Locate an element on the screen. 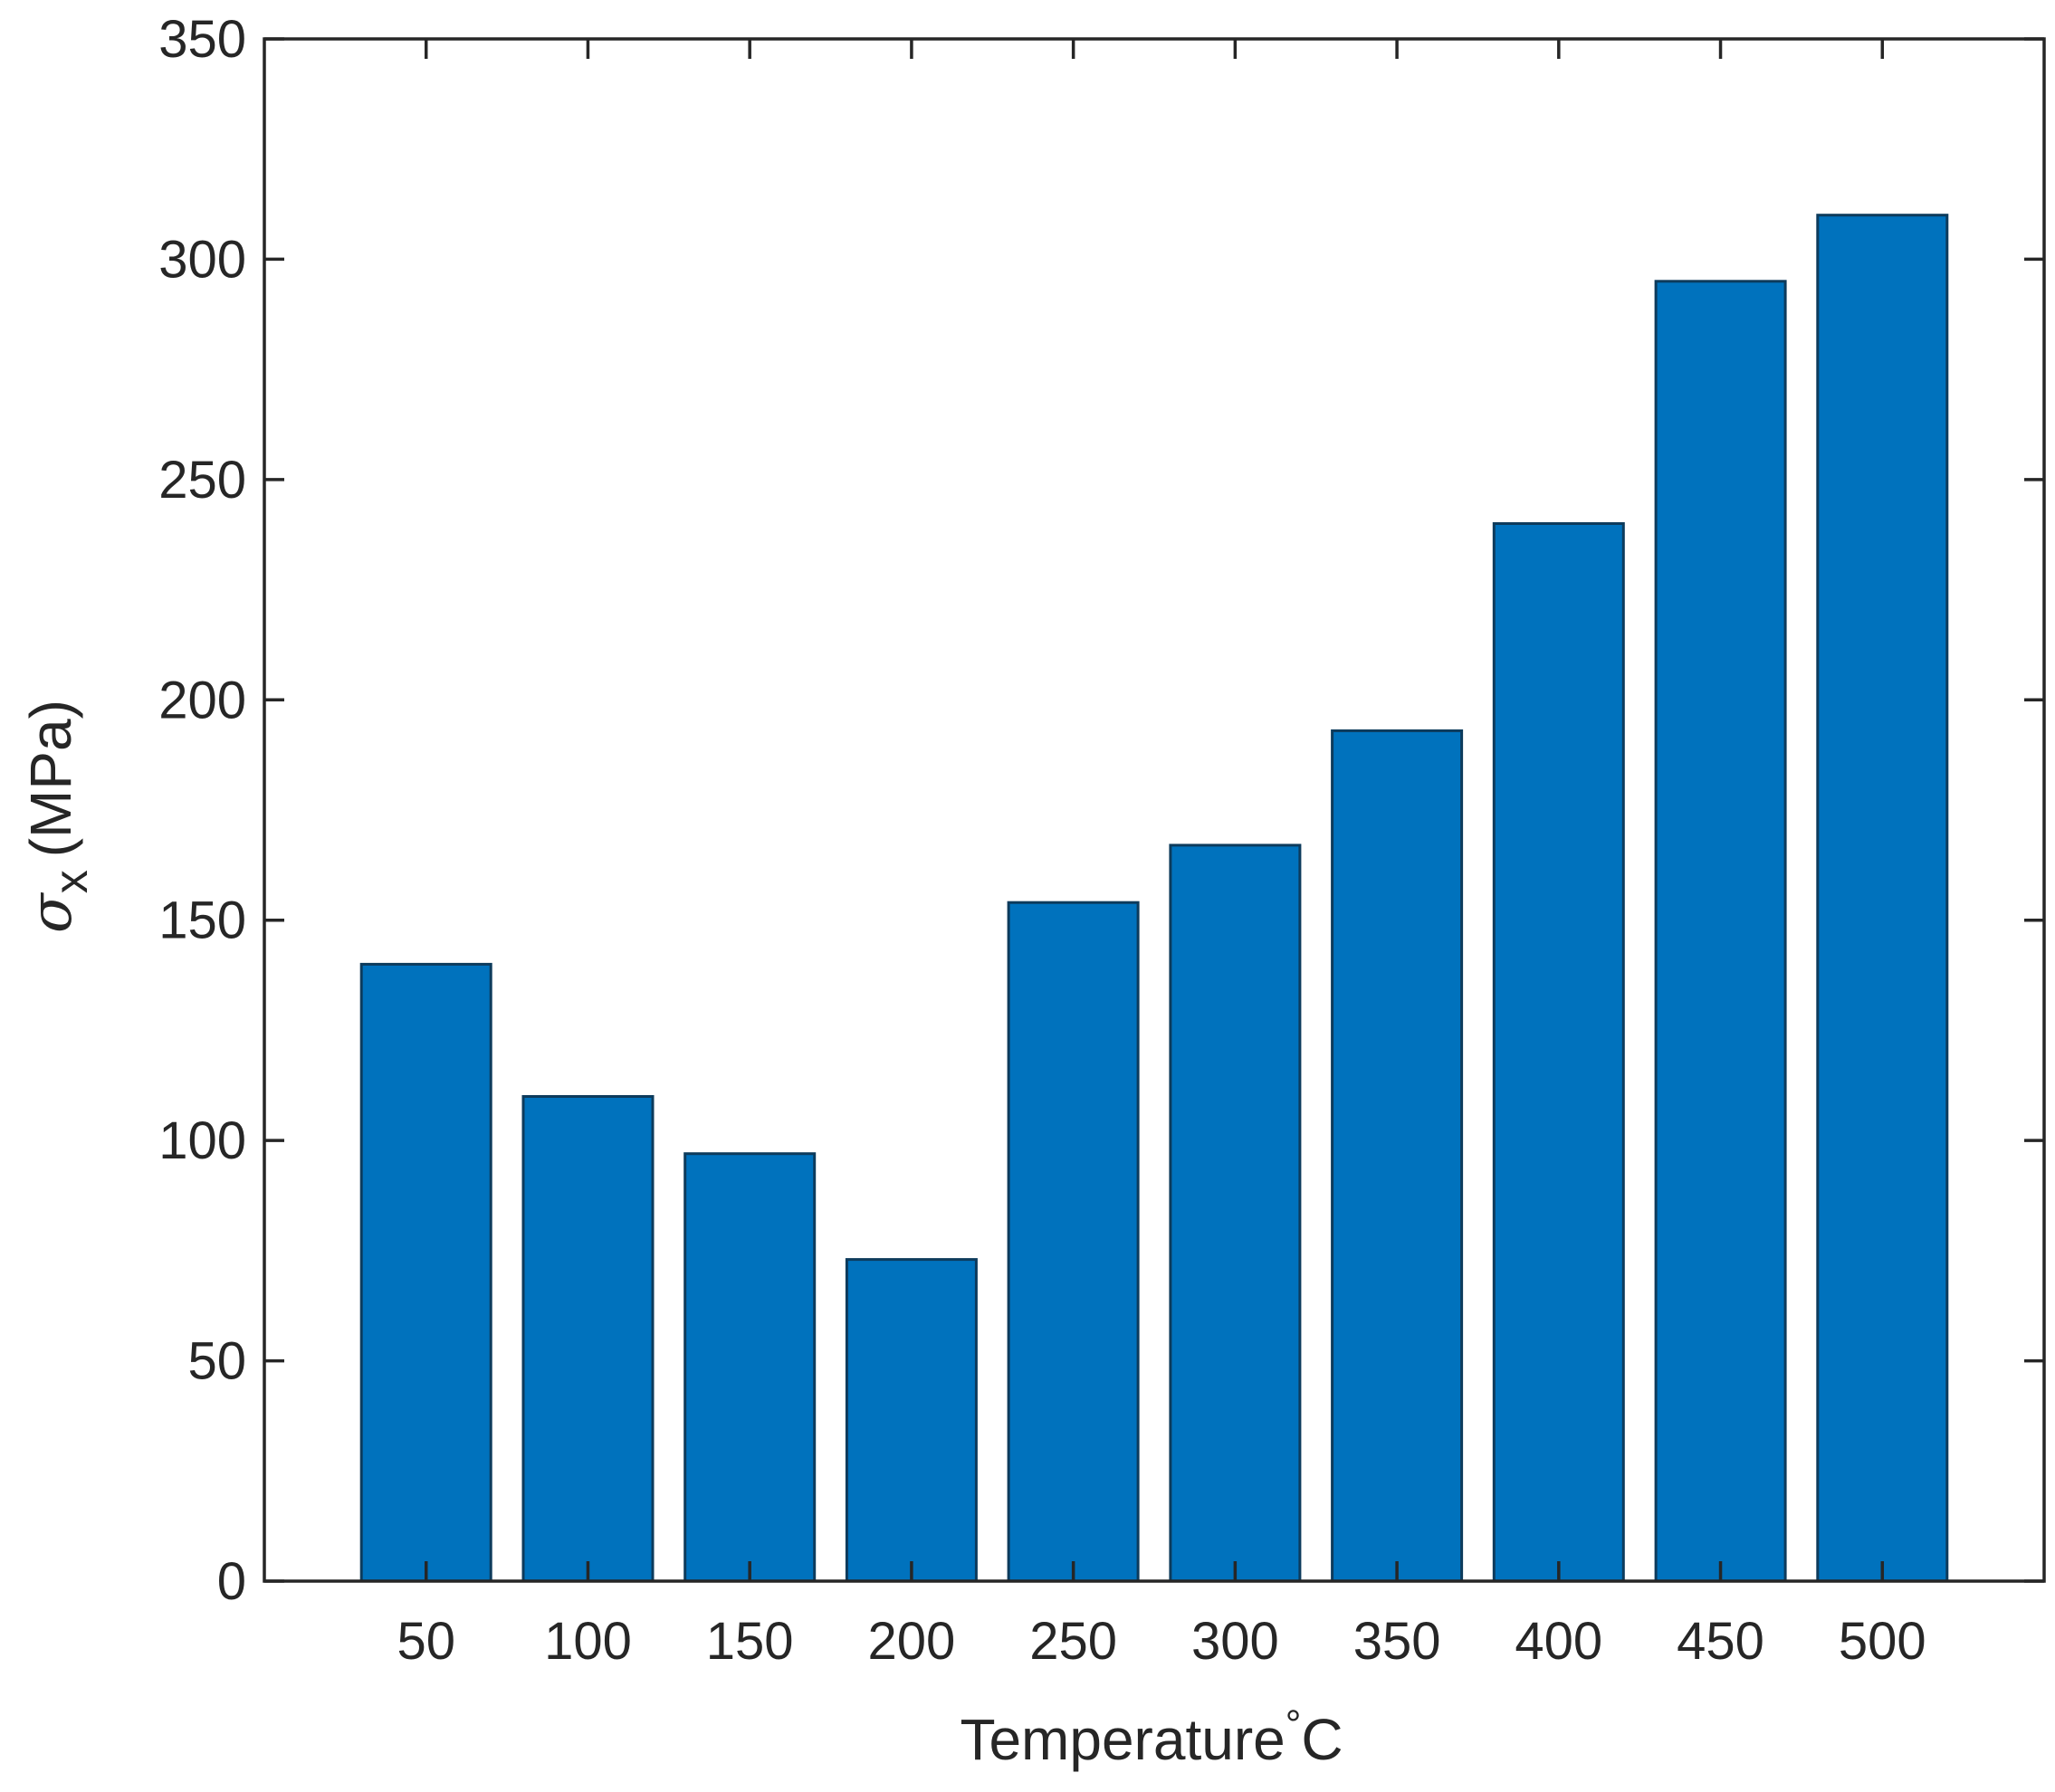 The width and height of the screenshot is (2055, 1792). y-tick-label-200: 200 is located at coordinates (202, 700).